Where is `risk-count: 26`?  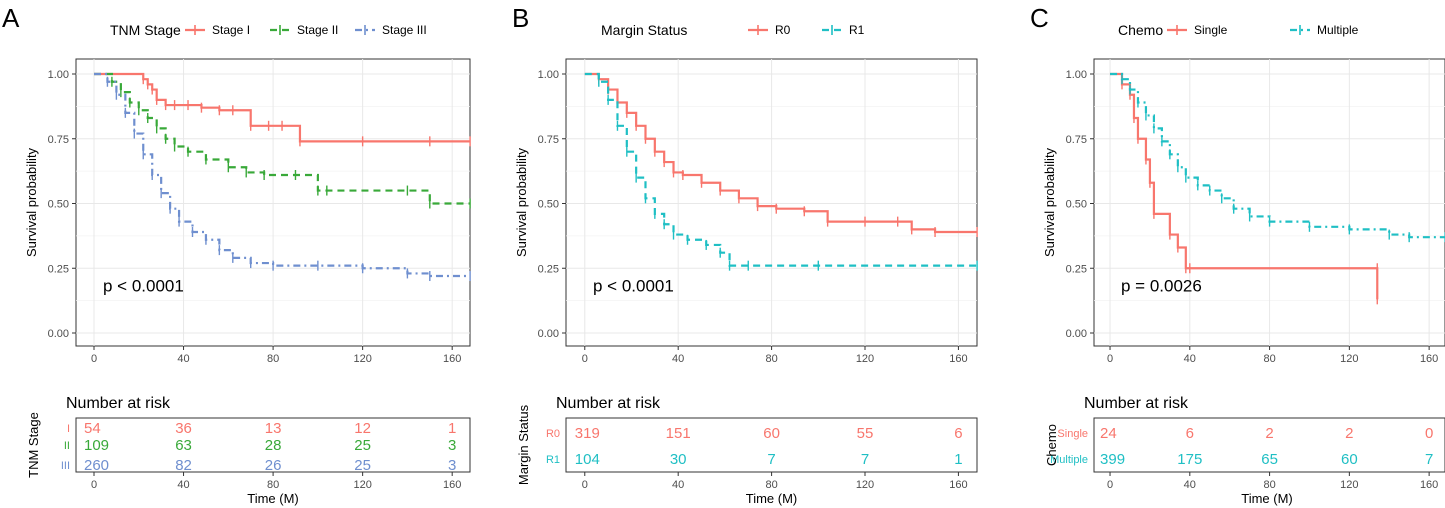
risk-count: 26 is located at coordinates (273, 465).